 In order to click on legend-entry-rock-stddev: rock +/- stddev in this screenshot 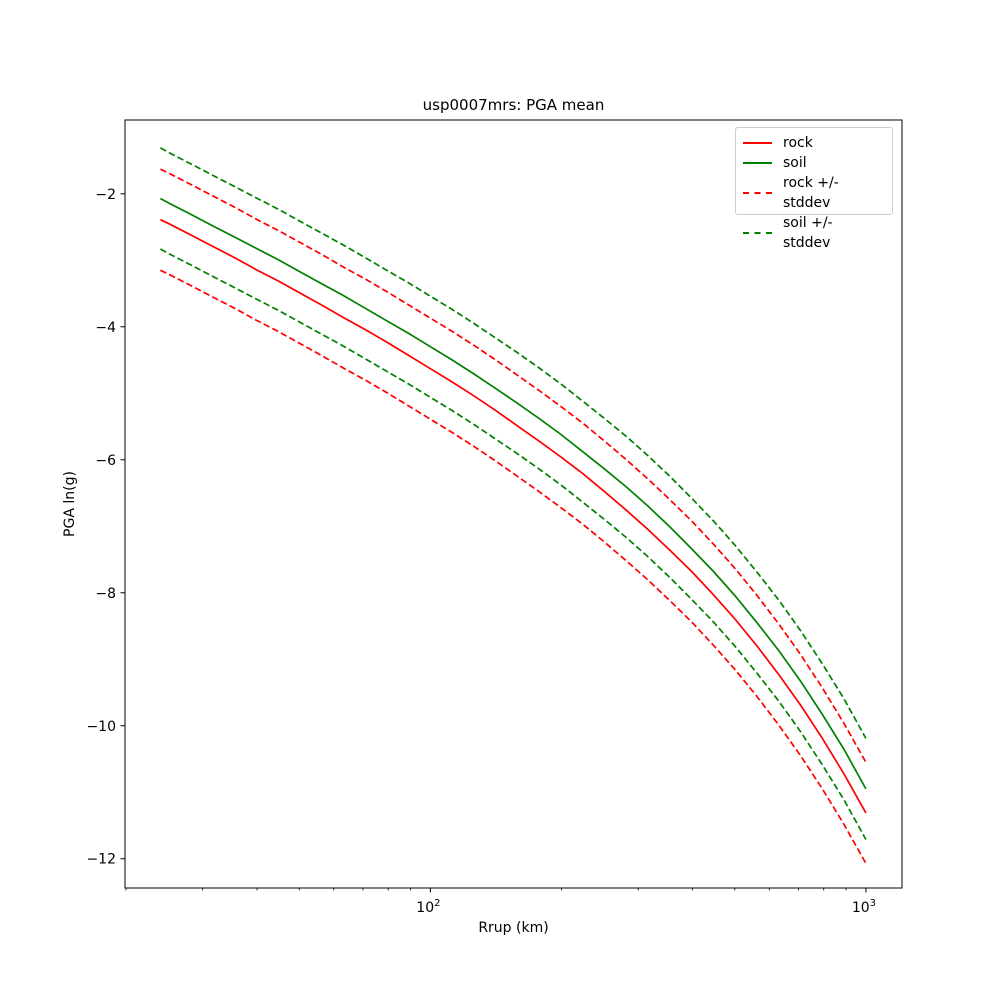, I will do `click(813, 193)`.